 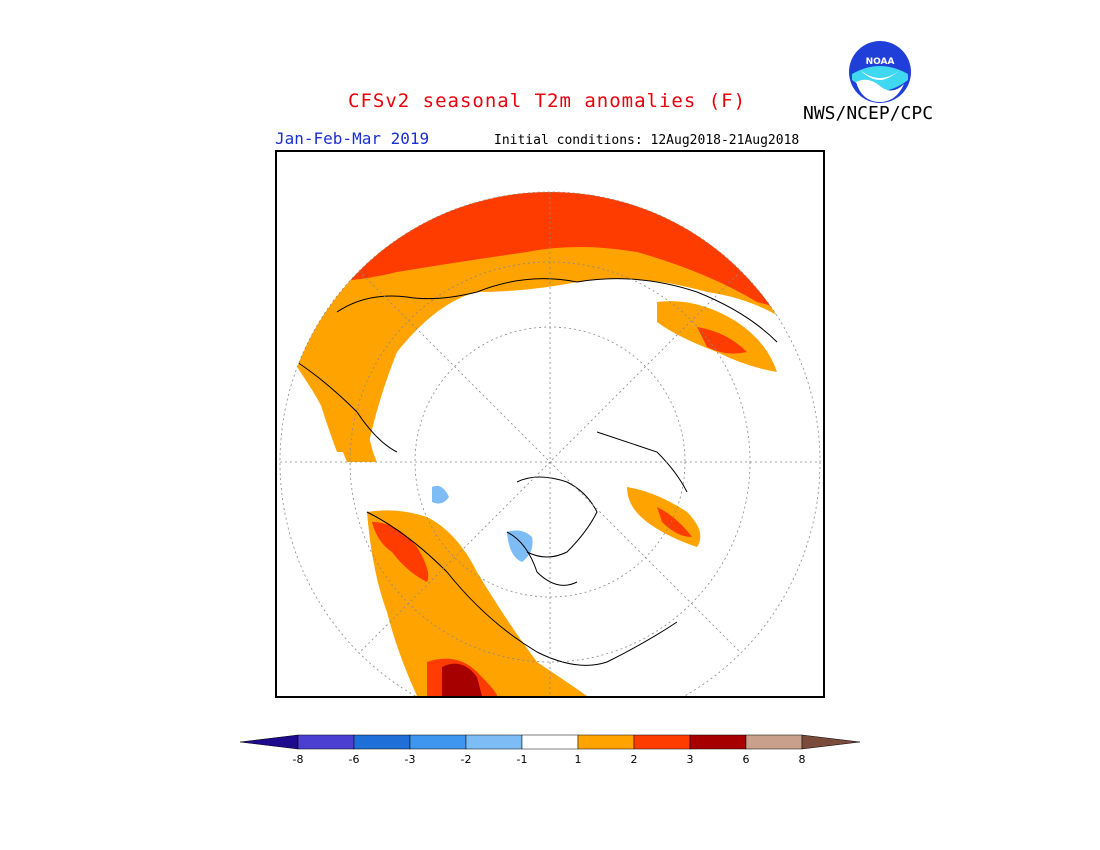 What do you see at coordinates (298, 759) in the screenshot?
I see `colorbar-tick-label: -8` at bounding box center [298, 759].